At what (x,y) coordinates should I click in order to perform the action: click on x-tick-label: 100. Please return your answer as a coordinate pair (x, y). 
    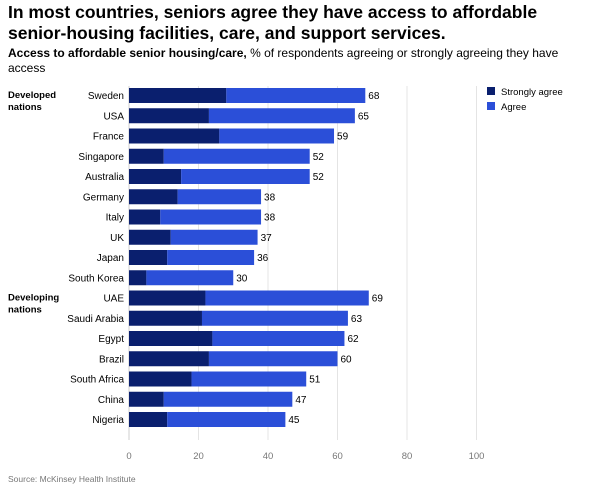
    Looking at the image, I should click on (477, 456).